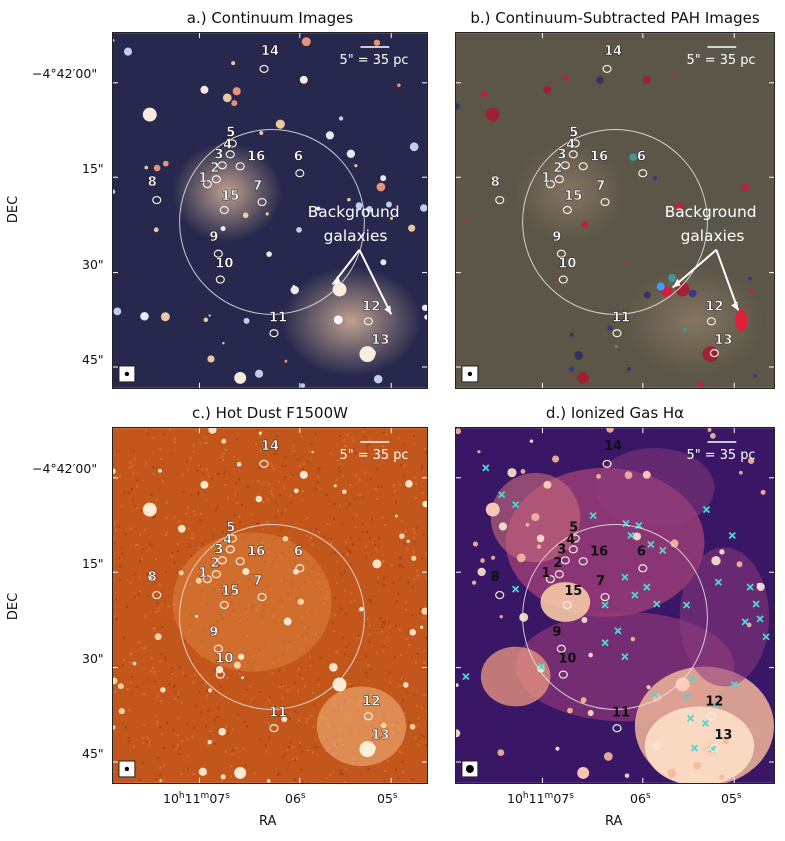 The image size is (785, 841). Describe the element at coordinates (721, 60) in the screenshot. I see `scale-bar-label: 5" = 35 pc` at that location.